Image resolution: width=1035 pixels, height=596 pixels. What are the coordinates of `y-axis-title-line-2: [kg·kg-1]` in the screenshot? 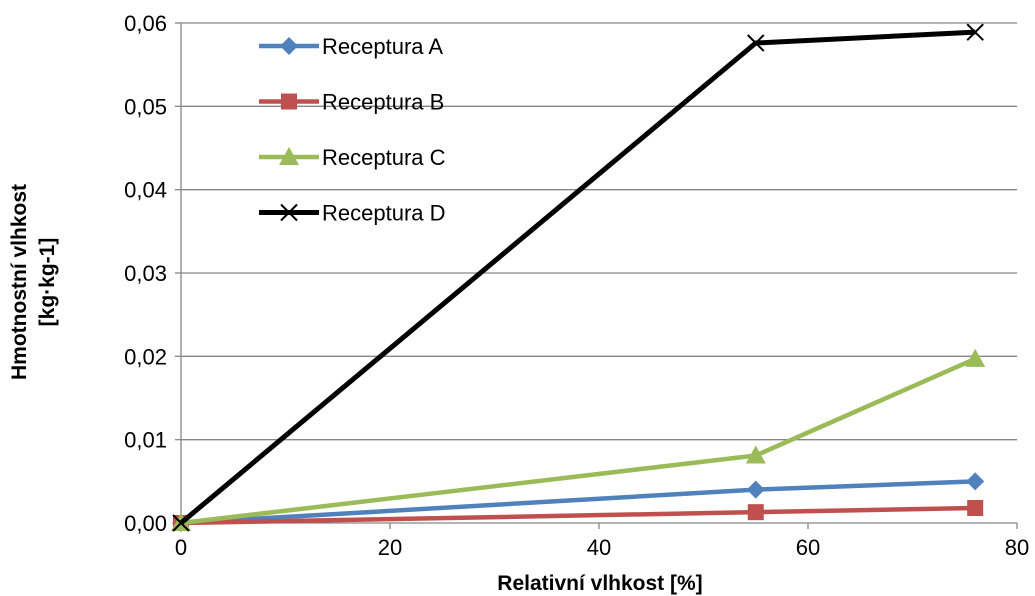 It's located at (47, 282).